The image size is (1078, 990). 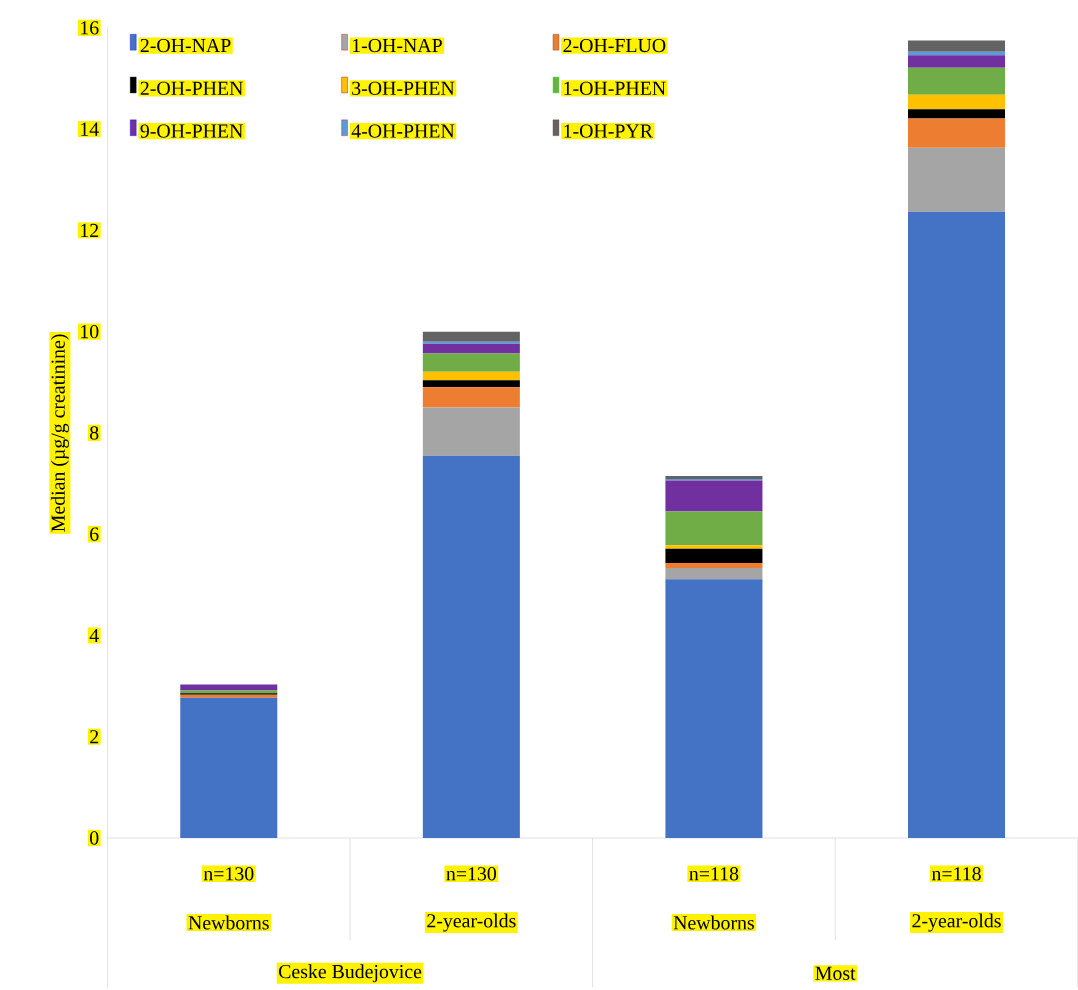 What do you see at coordinates (350, 973) in the screenshot?
I see `text: Ceske Budejovice` at bounding box center [350, 973].